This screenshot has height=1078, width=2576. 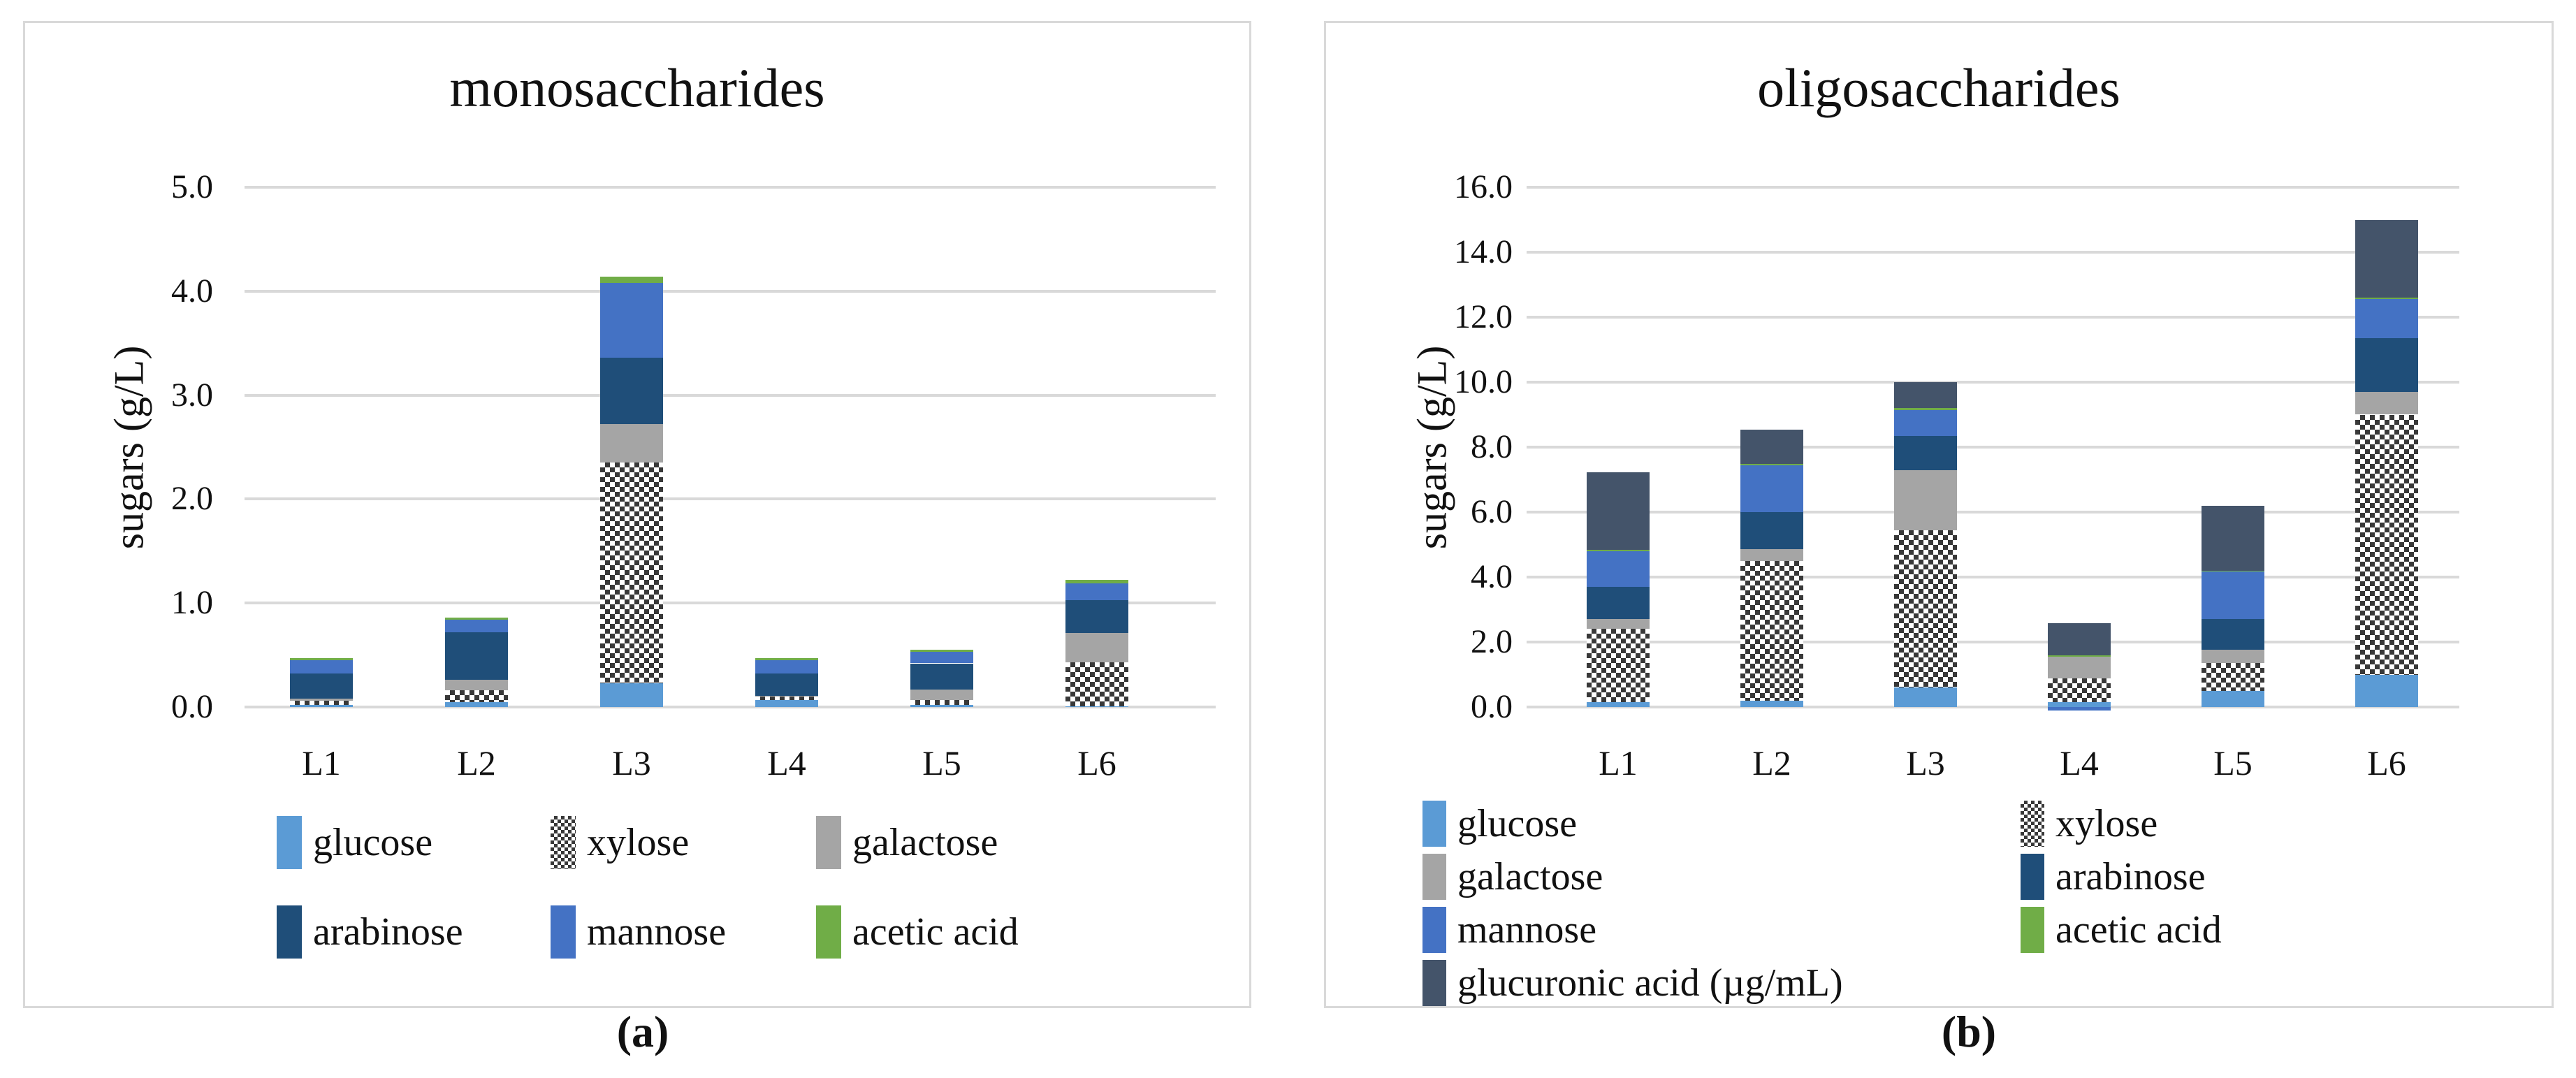 I want to click on y-tick-label: 3.0, so click(x=192, y=395).